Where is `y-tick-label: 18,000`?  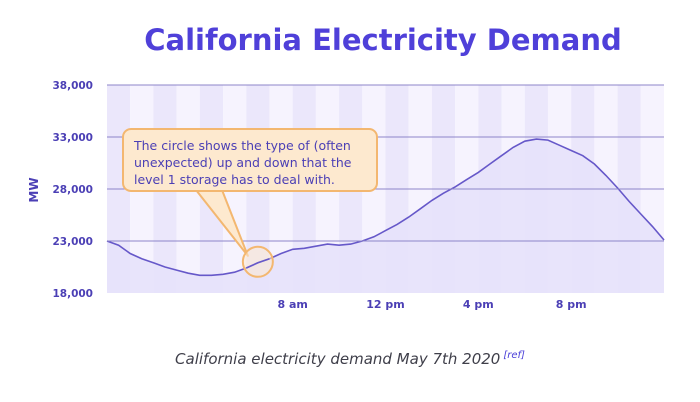 y-tick-label: 18,000 is located at coordinates (72, 294).